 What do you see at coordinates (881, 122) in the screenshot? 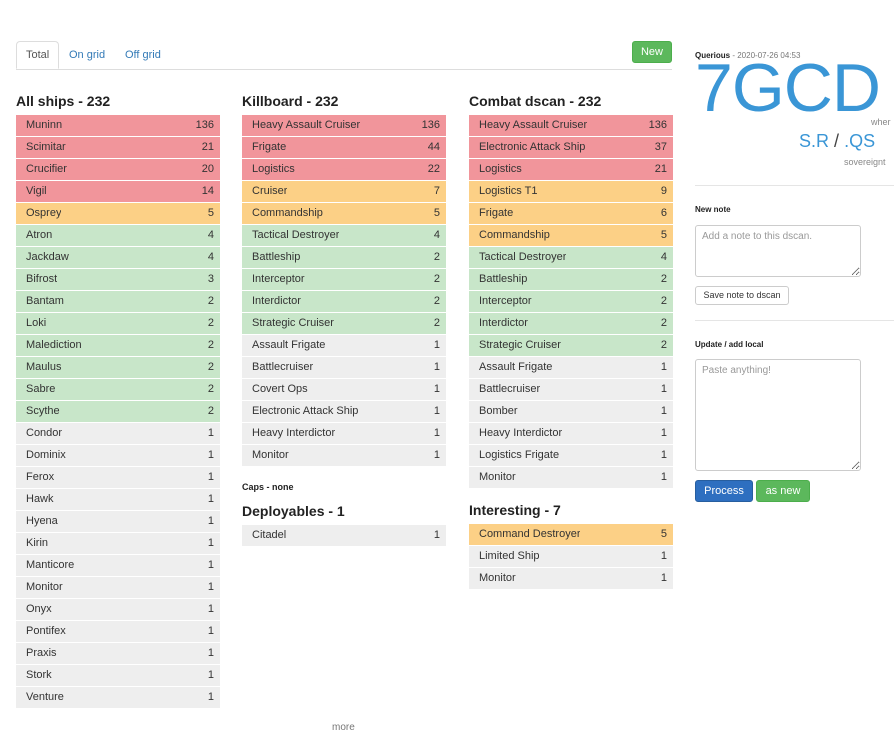
I see `wher-label: wher` at bounding box center [881, 122].